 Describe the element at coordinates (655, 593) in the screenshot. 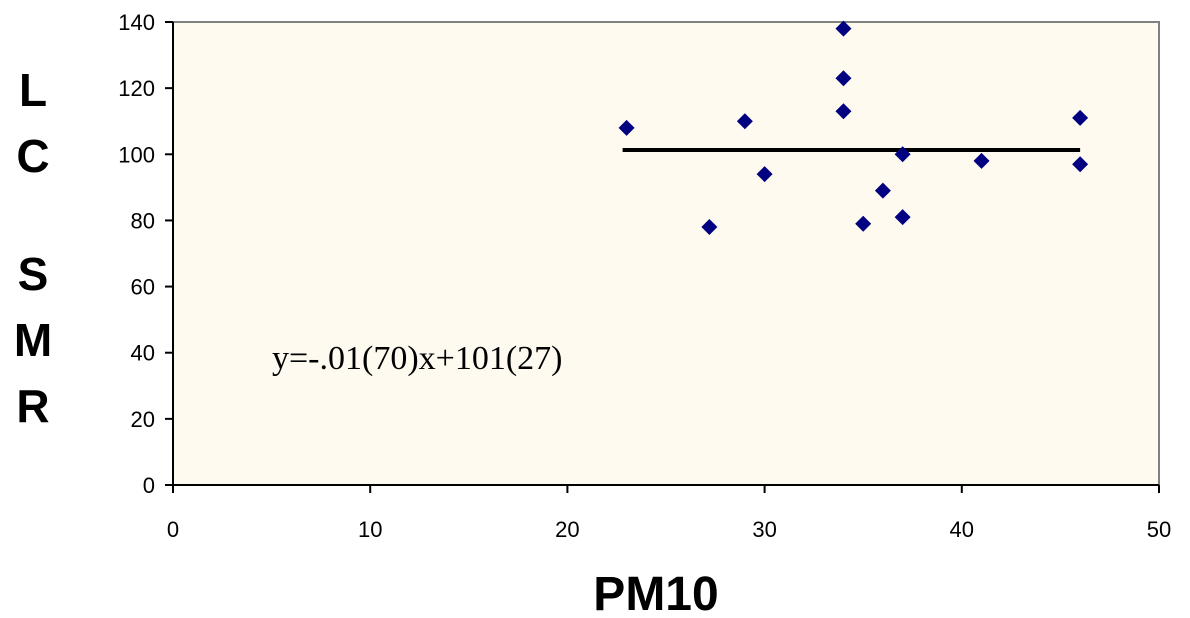

I see `x-axis-title: PM10` at that location.